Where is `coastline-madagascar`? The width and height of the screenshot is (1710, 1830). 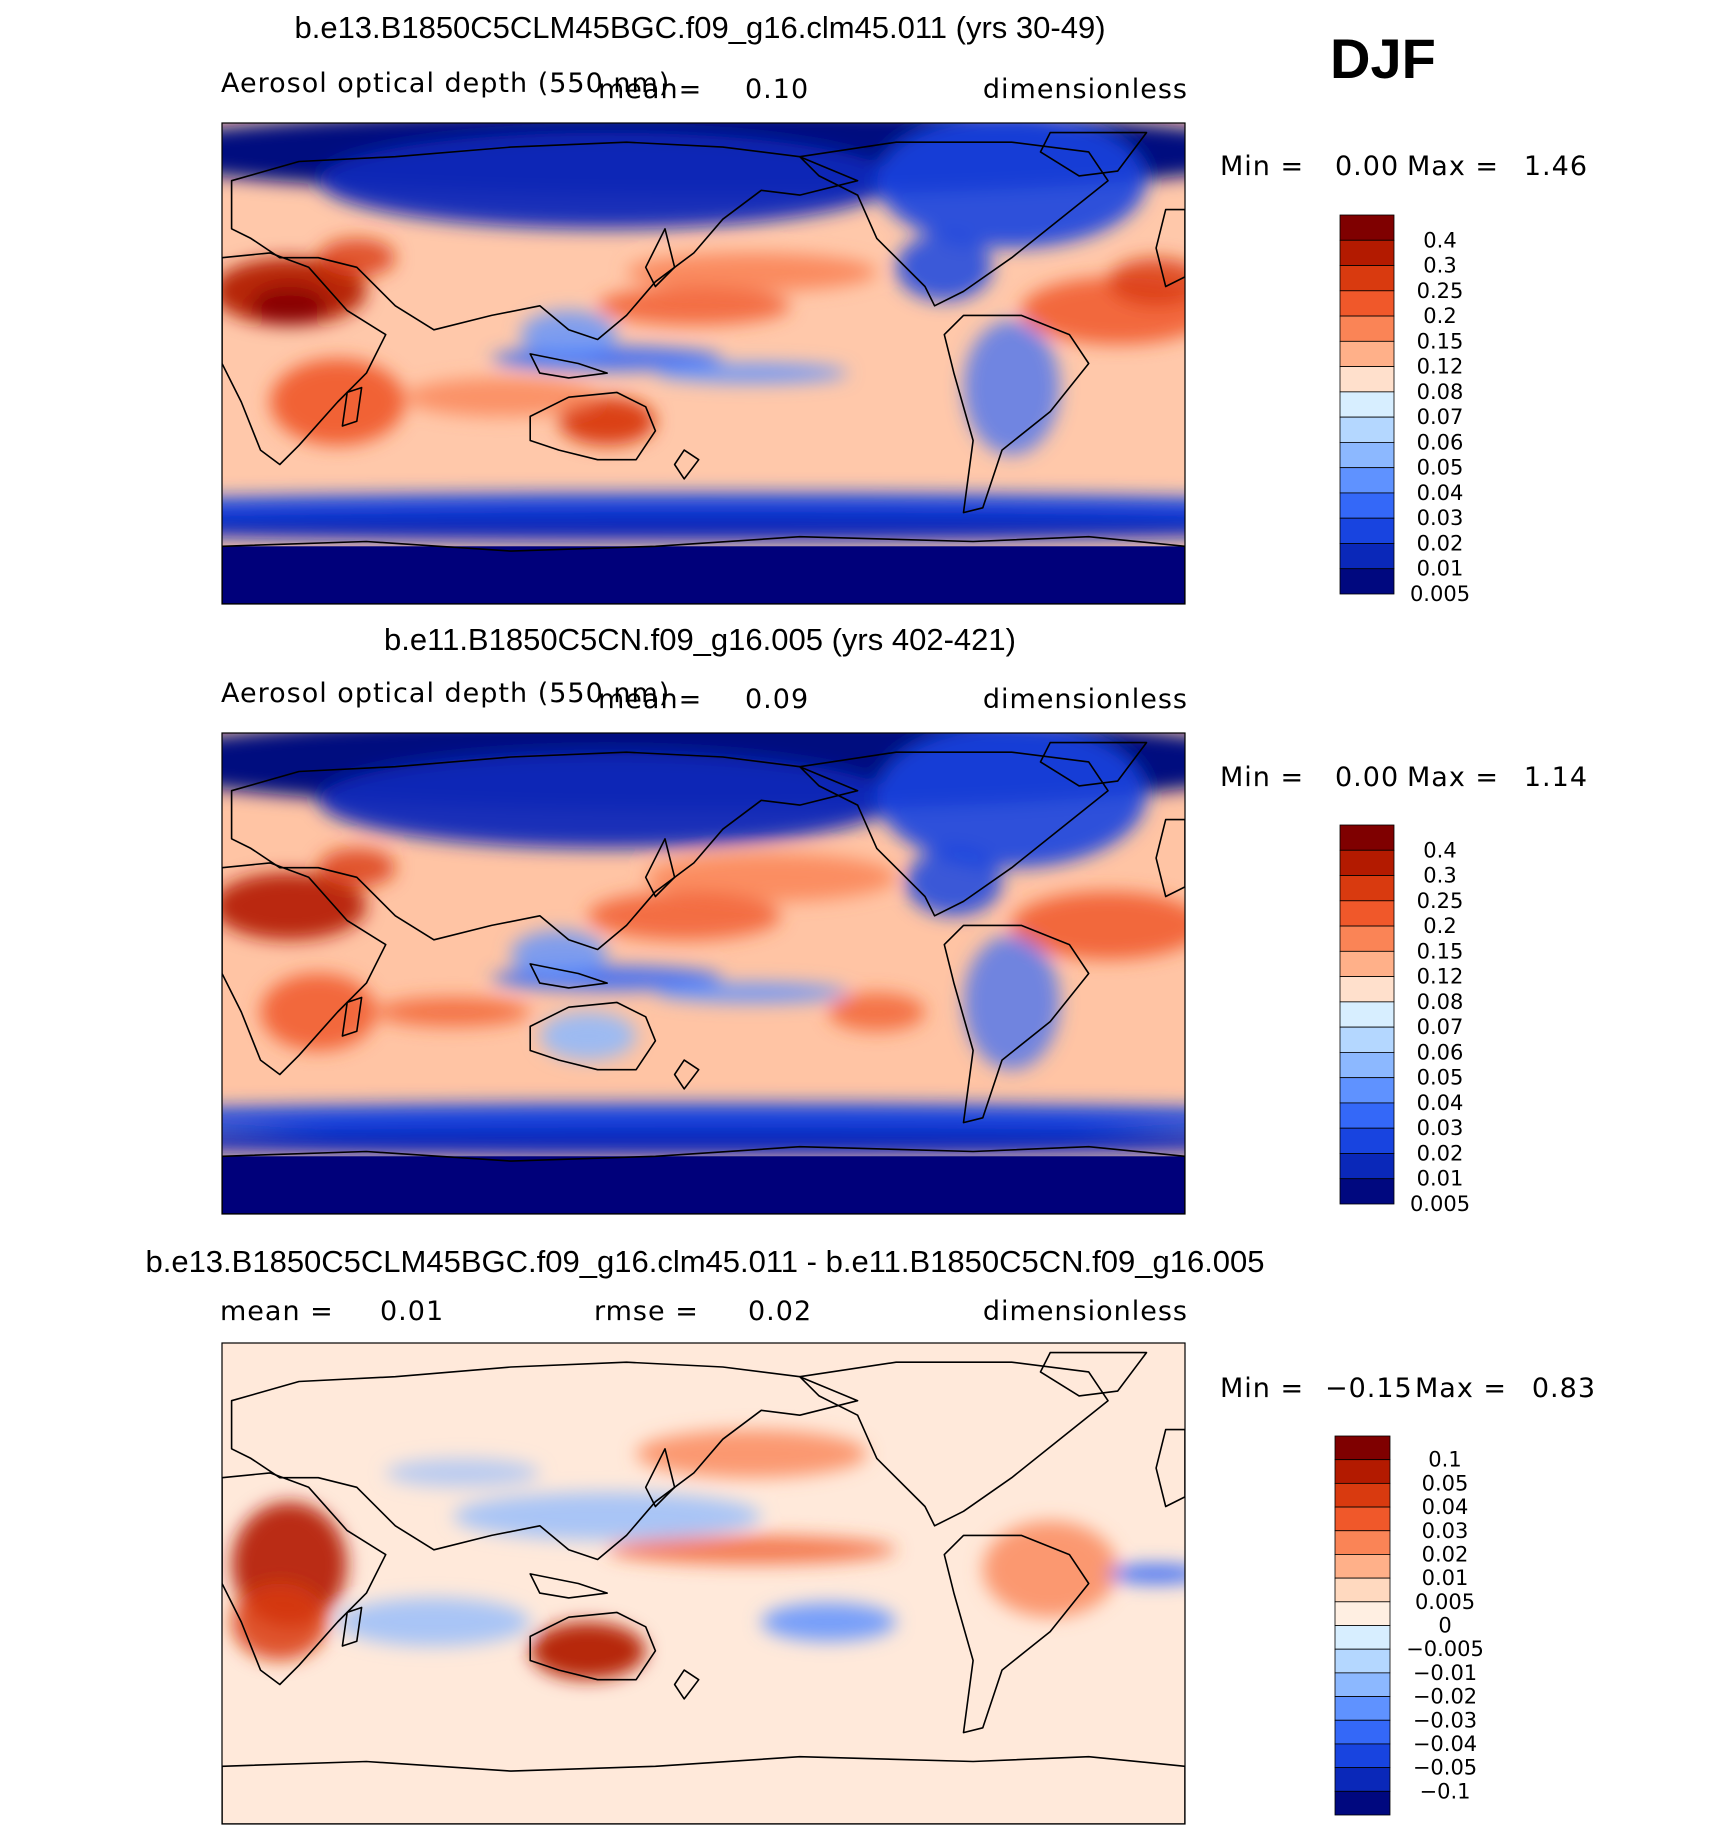 coastline-madagascar is located at coordinates (352, 1016).